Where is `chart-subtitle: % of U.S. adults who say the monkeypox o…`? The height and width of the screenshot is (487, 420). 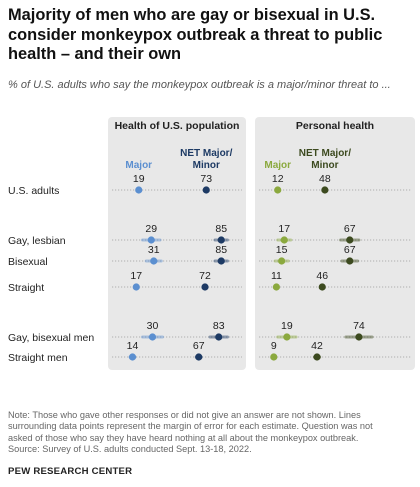
chart-subtitle: % of U.S. adults who say the monkeypox o… is located at coordinates (199, 85).